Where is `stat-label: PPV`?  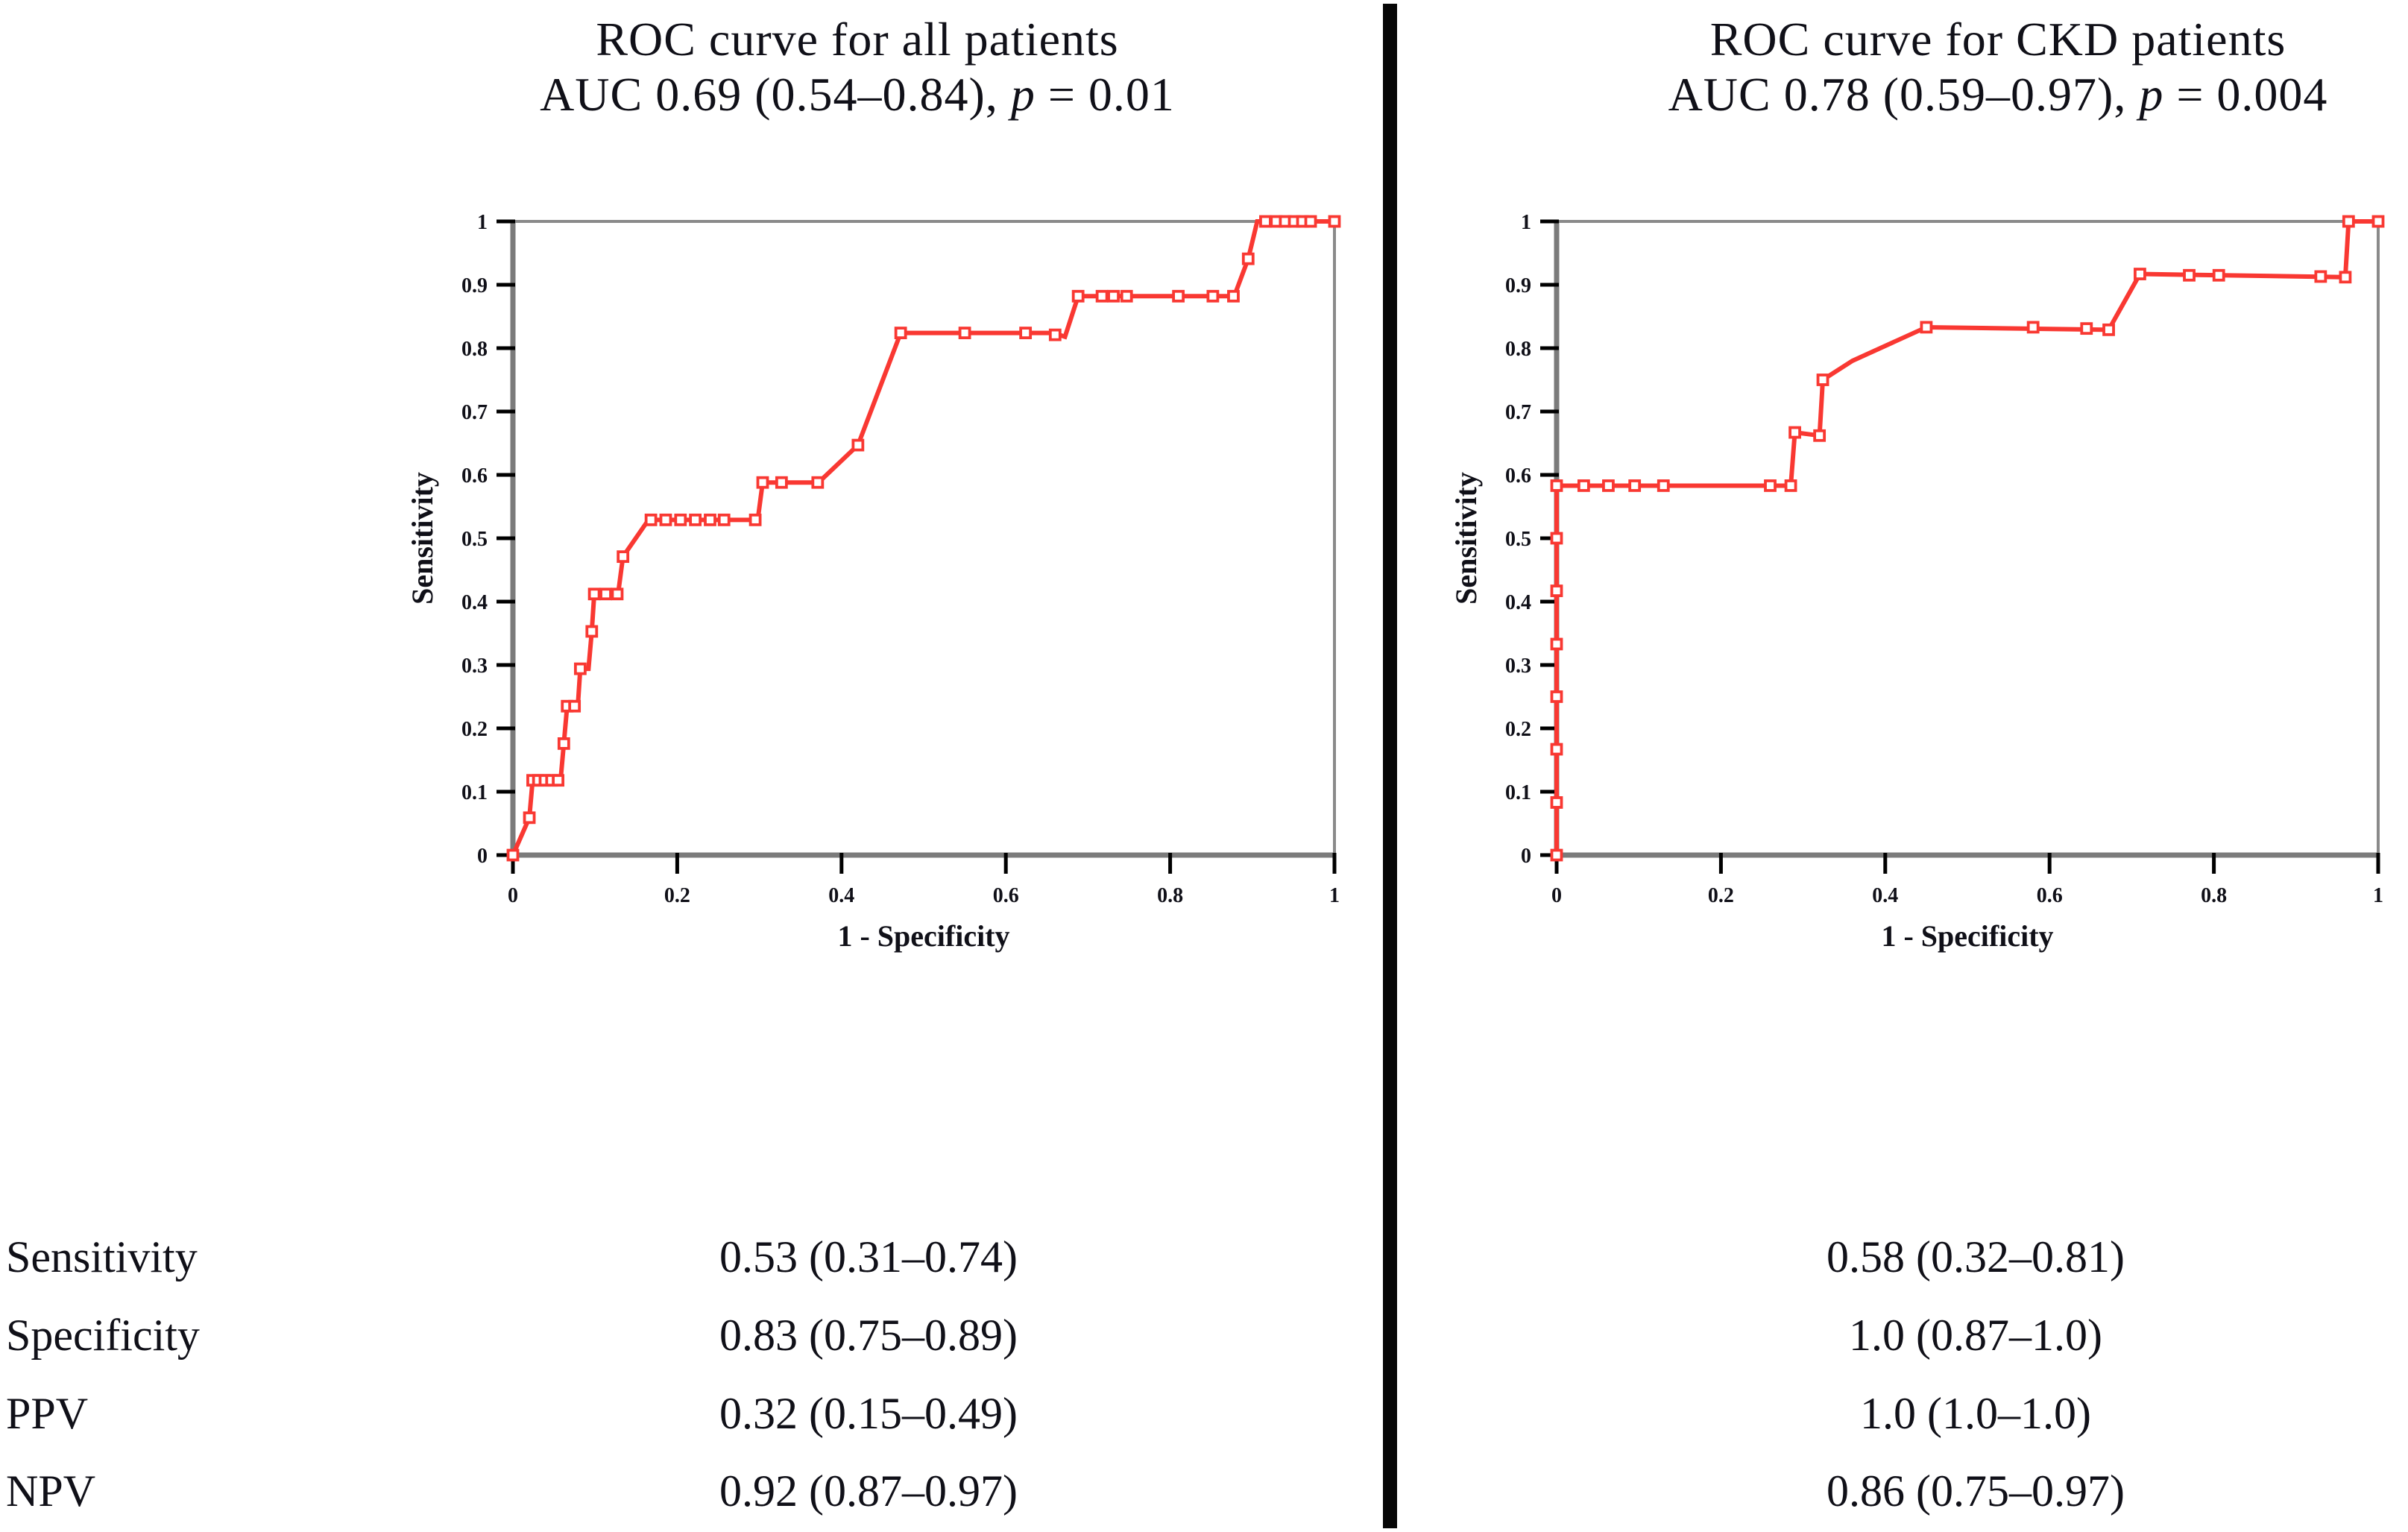 stat-label: PPV is located at coordinates (48, 1413).